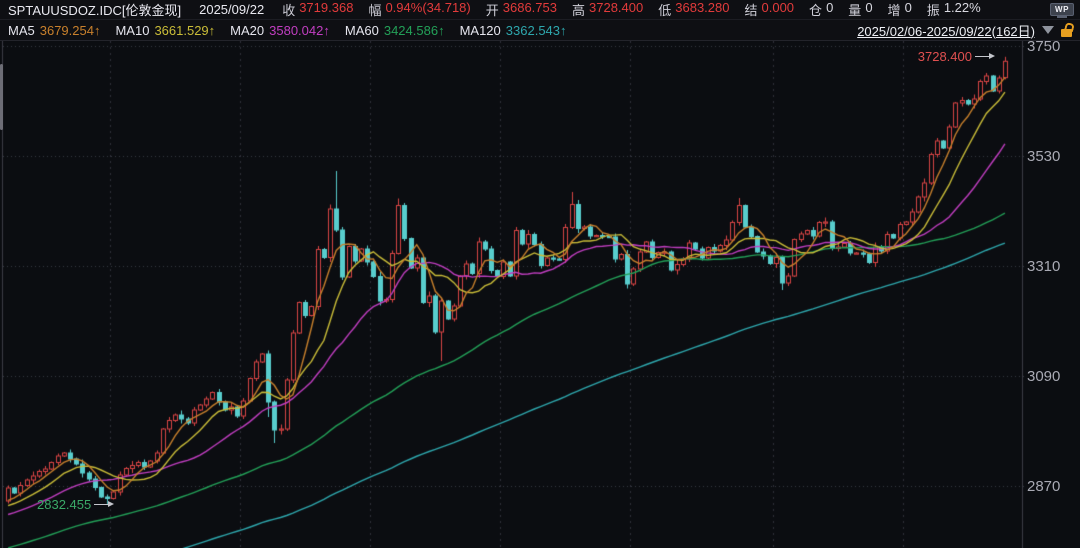 The width and height of the screenshot is (1080, 548). I want to click on y-axis-label: 3750, so click(1044, 46).